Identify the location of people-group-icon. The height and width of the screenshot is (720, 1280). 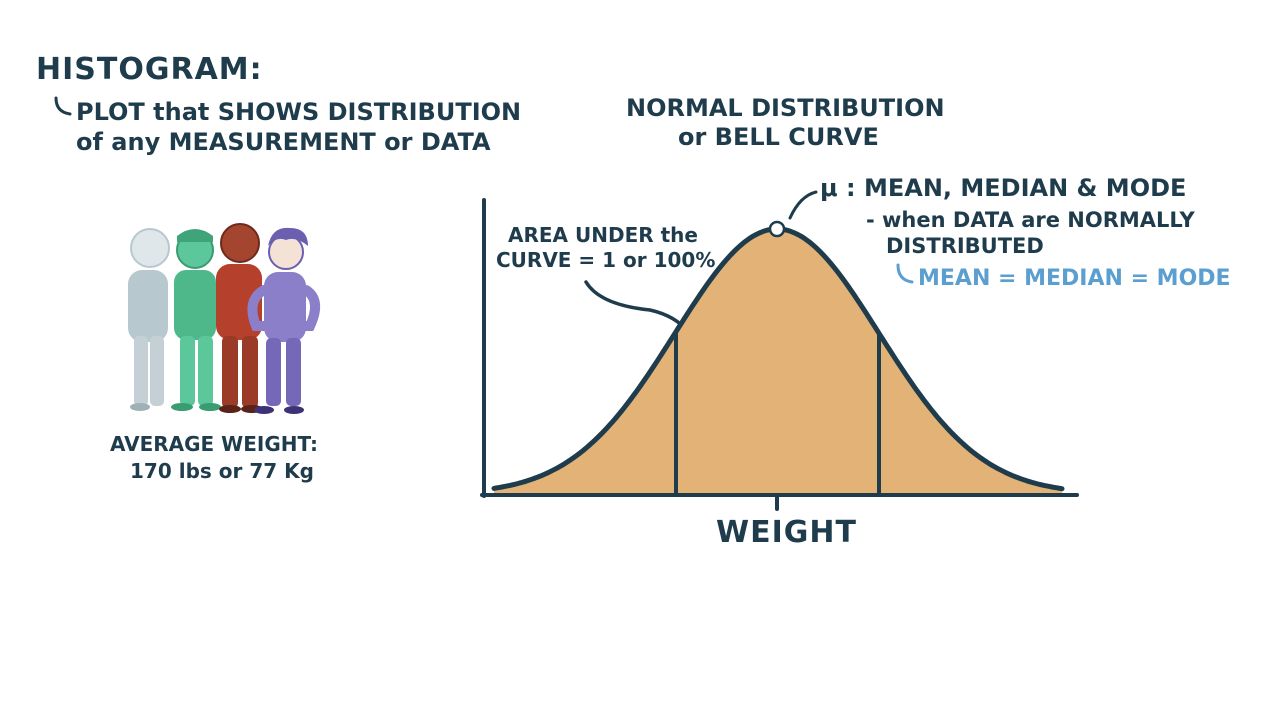
(224, 318).